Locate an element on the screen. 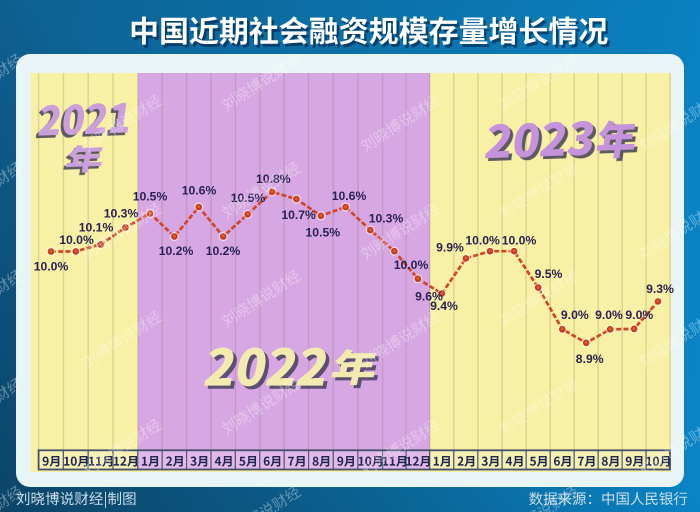 This screenshot has height=512, width=700. svg-text: 9.5% is located at coordinates (549, 274).